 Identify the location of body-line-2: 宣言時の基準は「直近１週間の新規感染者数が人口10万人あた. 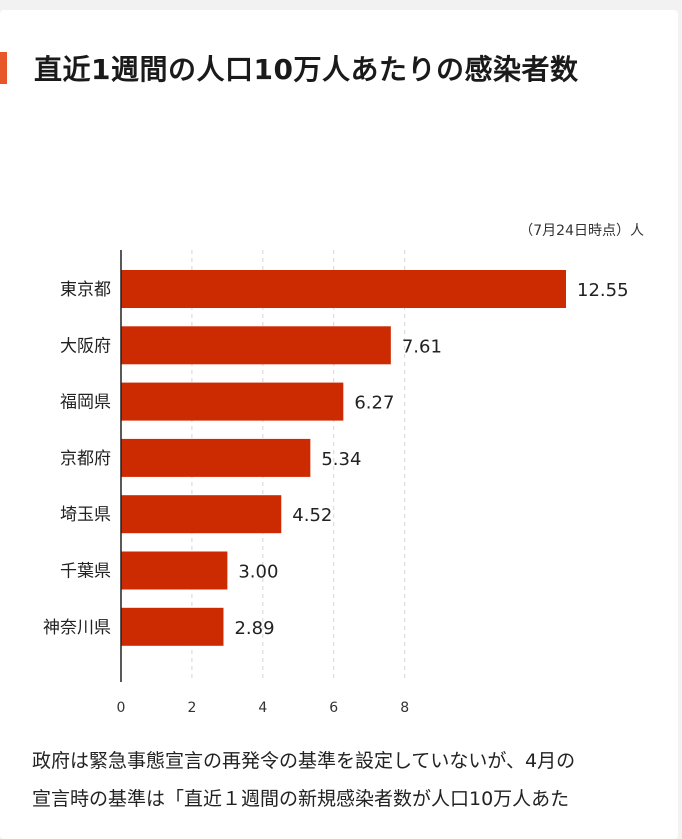
(301, 799).